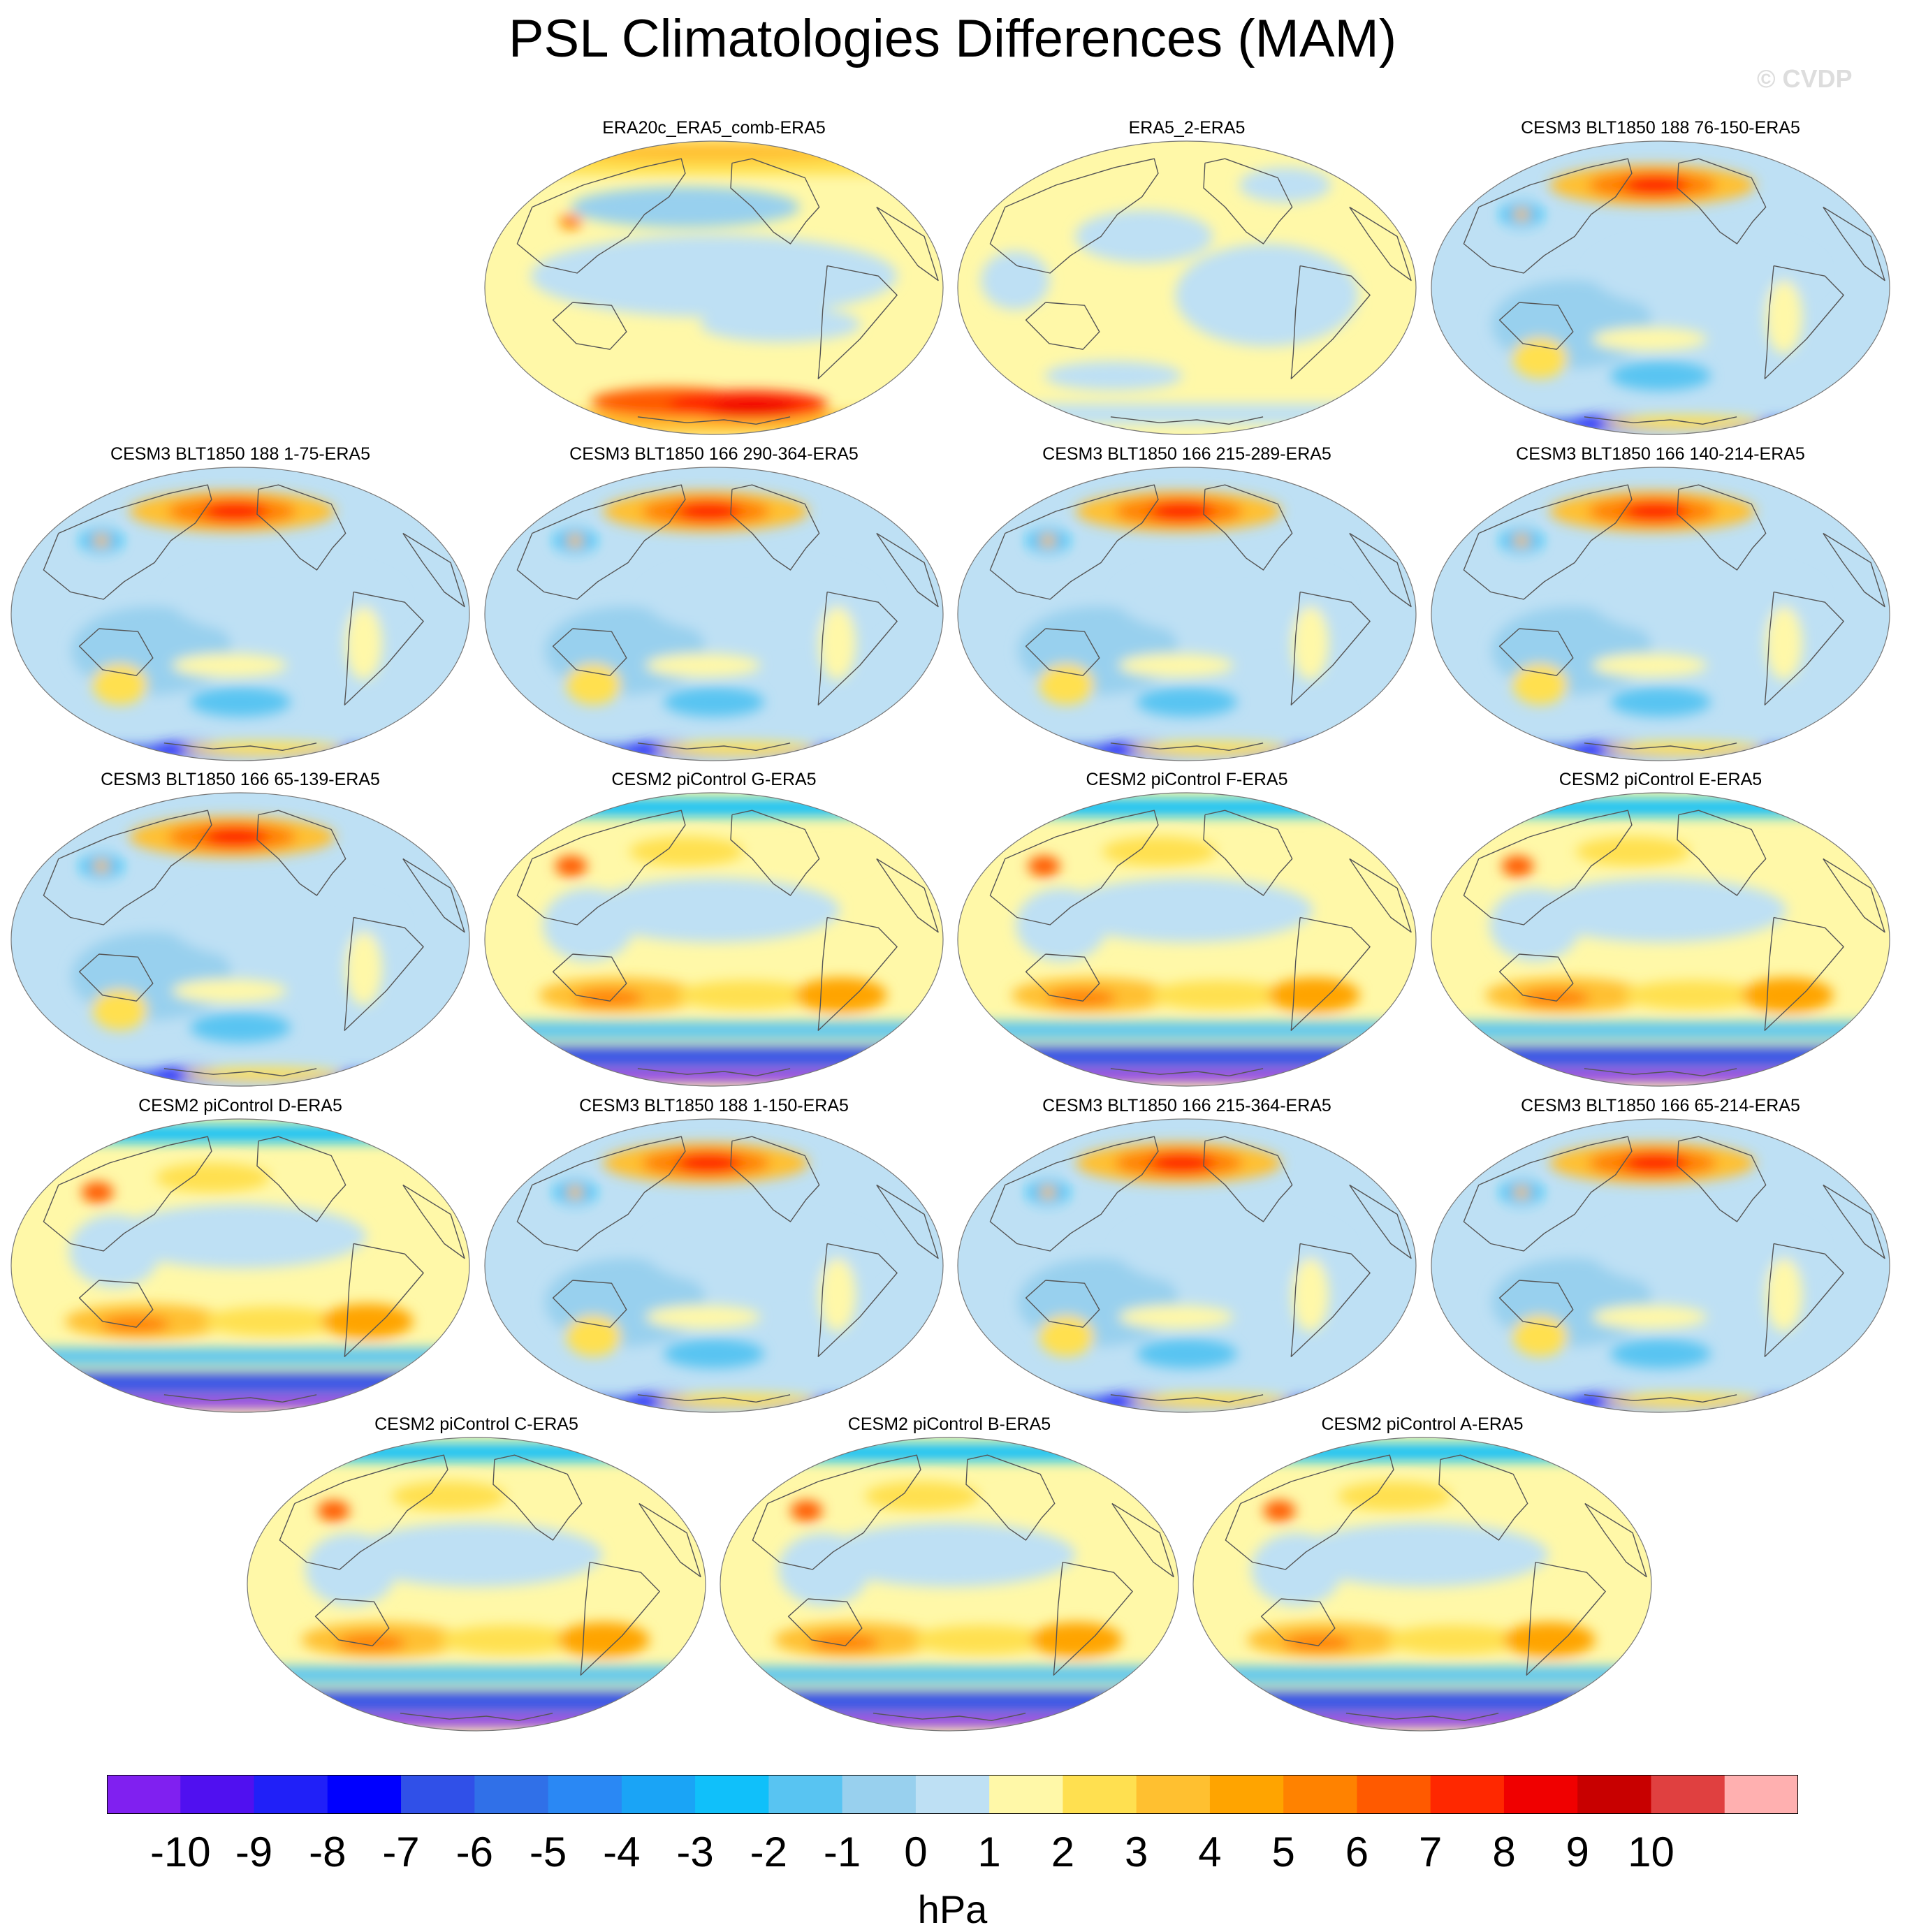 This screenshot has height=1932, width=1905. Describe the element at coordinates (1187, 930) in the screenshot. I see `map-panel: CESM2 piControl F-ERA5` at that location.